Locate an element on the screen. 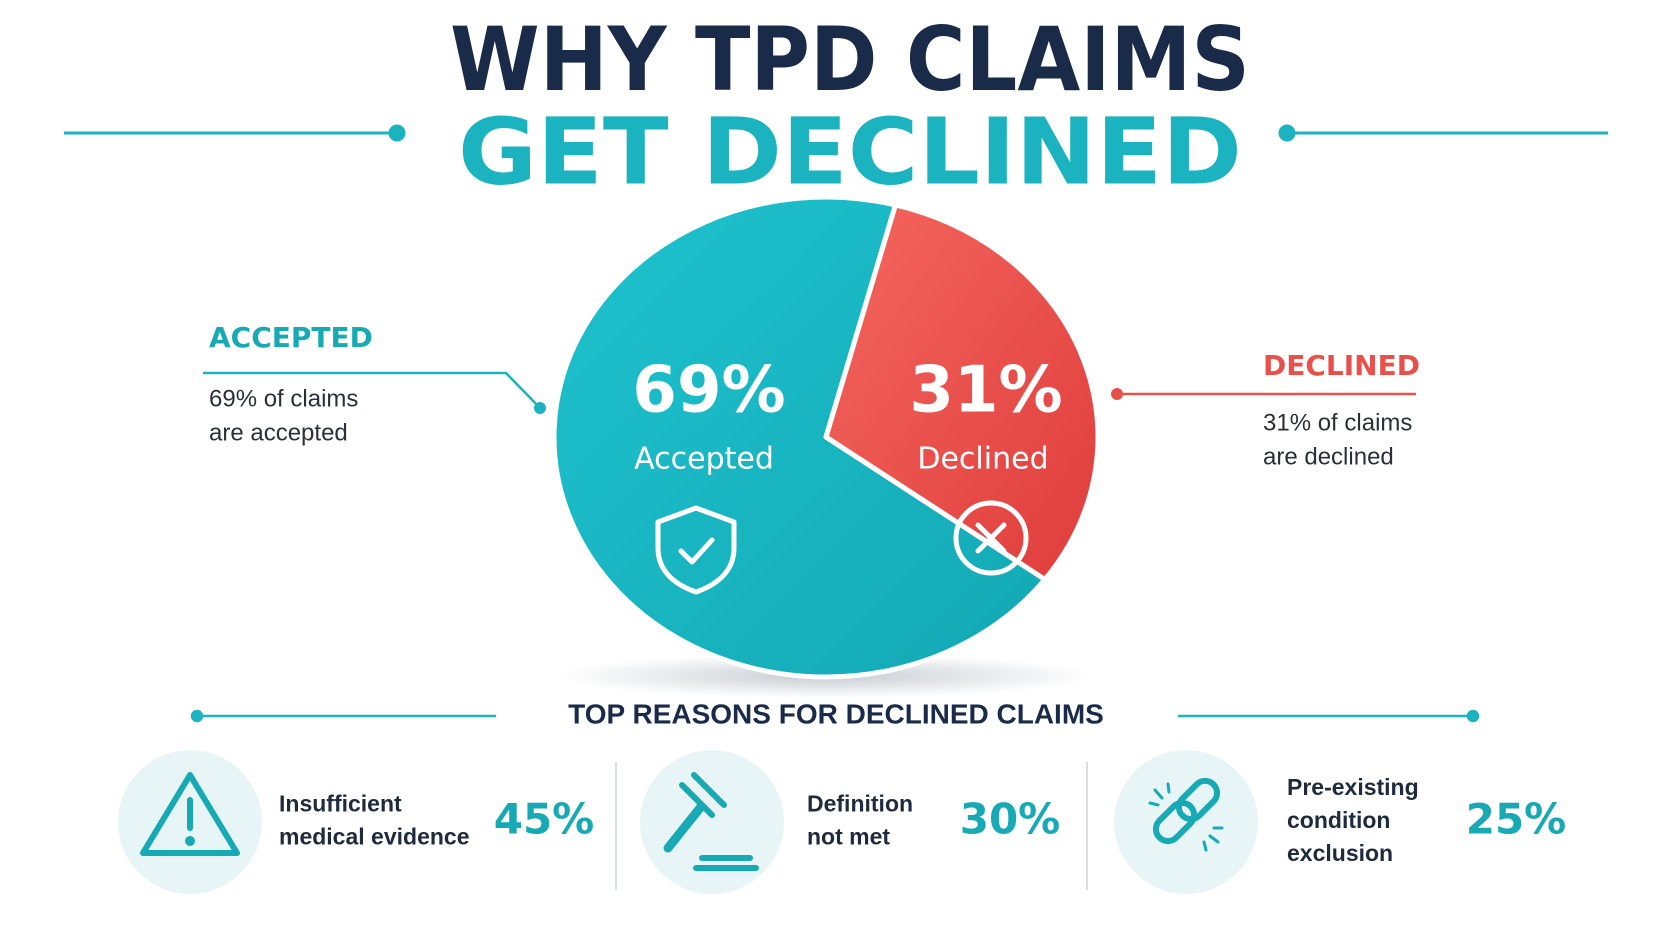 Image resolution: width=1672 pixels, height=941 pixels. reason-icons is located at coordinates (682, 821).